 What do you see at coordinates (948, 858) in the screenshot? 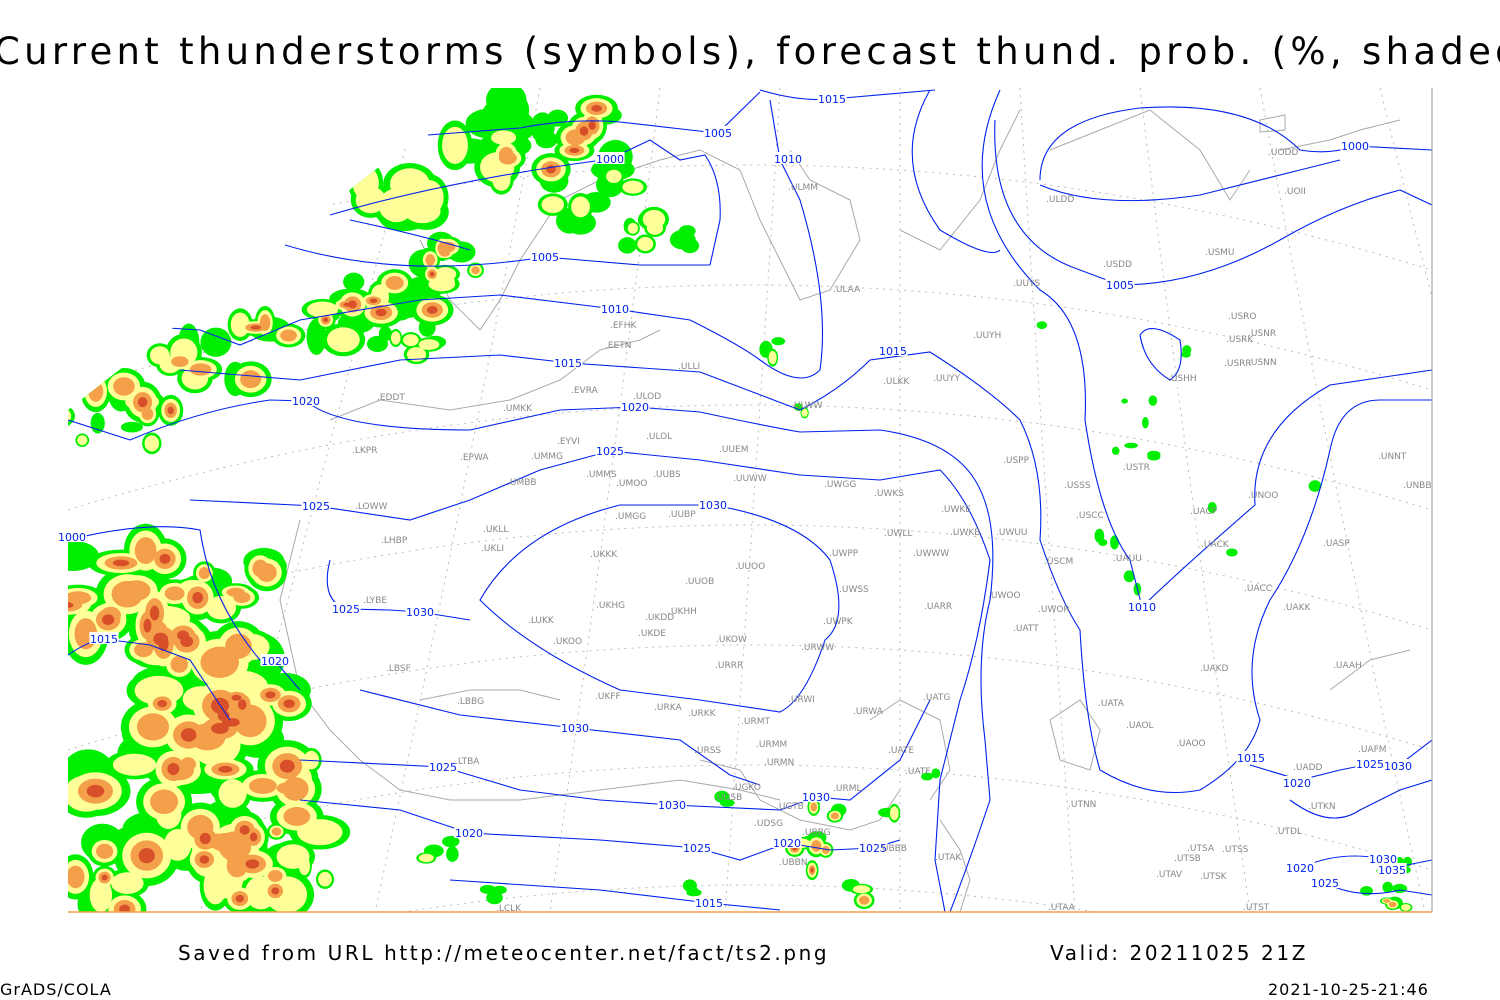
I see `station-label: .UTAK` at bounding box center [948, 858].